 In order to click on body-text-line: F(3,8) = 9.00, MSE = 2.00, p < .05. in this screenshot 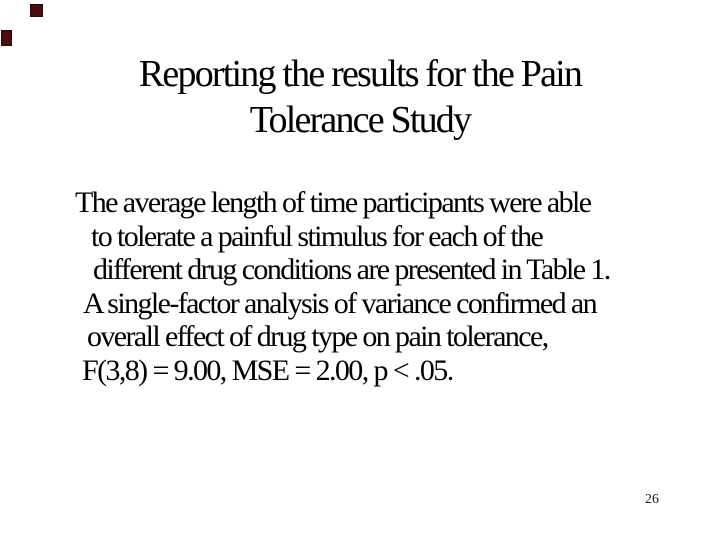, I will do `click(268, 370)`.